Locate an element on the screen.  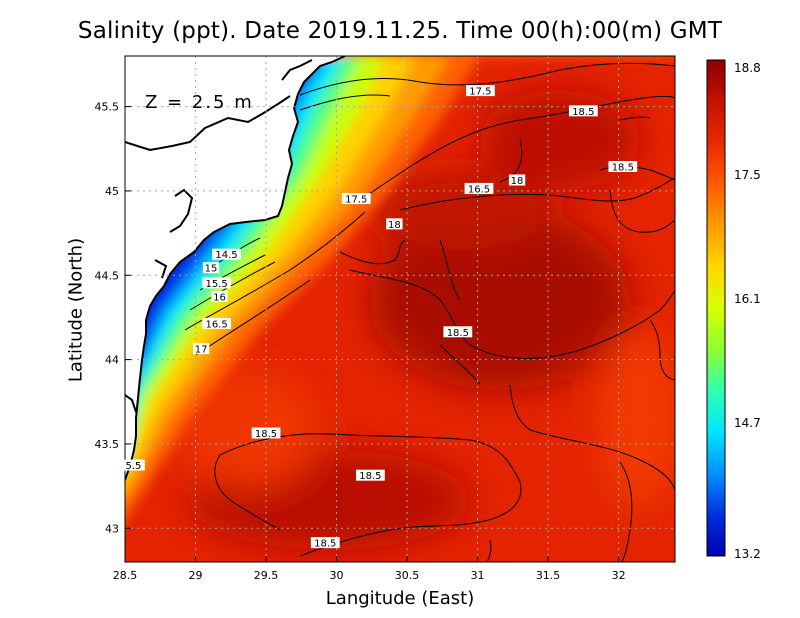
contour-label: 17 is located at coordinates (201, 350).